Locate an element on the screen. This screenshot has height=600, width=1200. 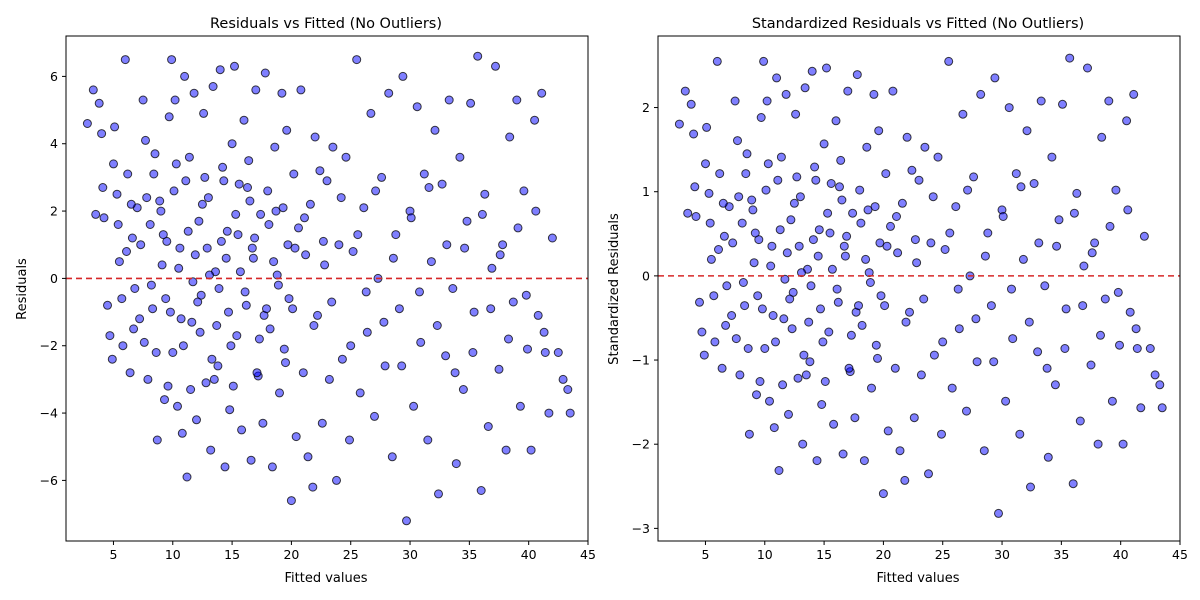
x-tick-label: 35 is located at coordinates (1061, 554).